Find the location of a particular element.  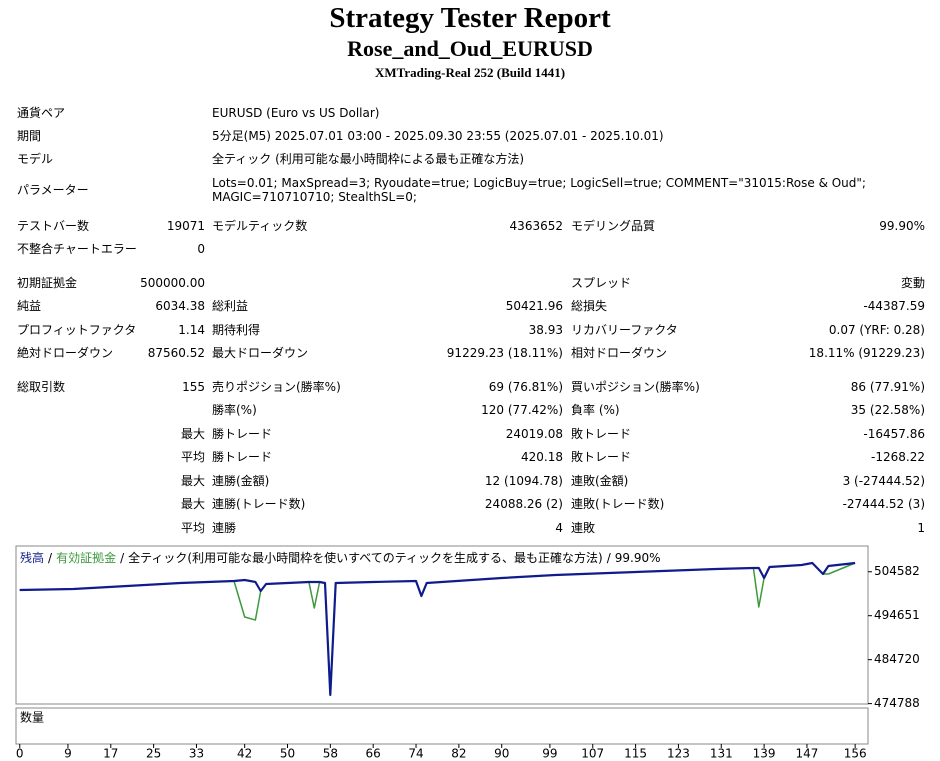

x-tick-label: 66 is located at coordinates (373, 754).